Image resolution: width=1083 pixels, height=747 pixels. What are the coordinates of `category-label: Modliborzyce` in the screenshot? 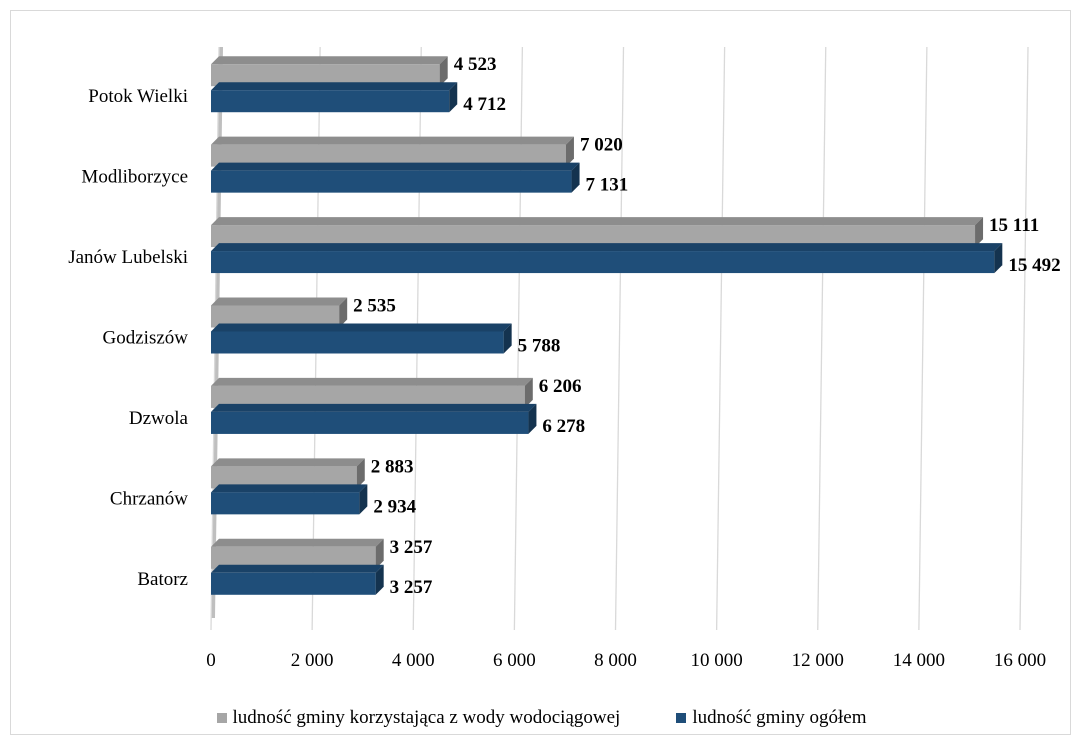 It's located at (134, 177).